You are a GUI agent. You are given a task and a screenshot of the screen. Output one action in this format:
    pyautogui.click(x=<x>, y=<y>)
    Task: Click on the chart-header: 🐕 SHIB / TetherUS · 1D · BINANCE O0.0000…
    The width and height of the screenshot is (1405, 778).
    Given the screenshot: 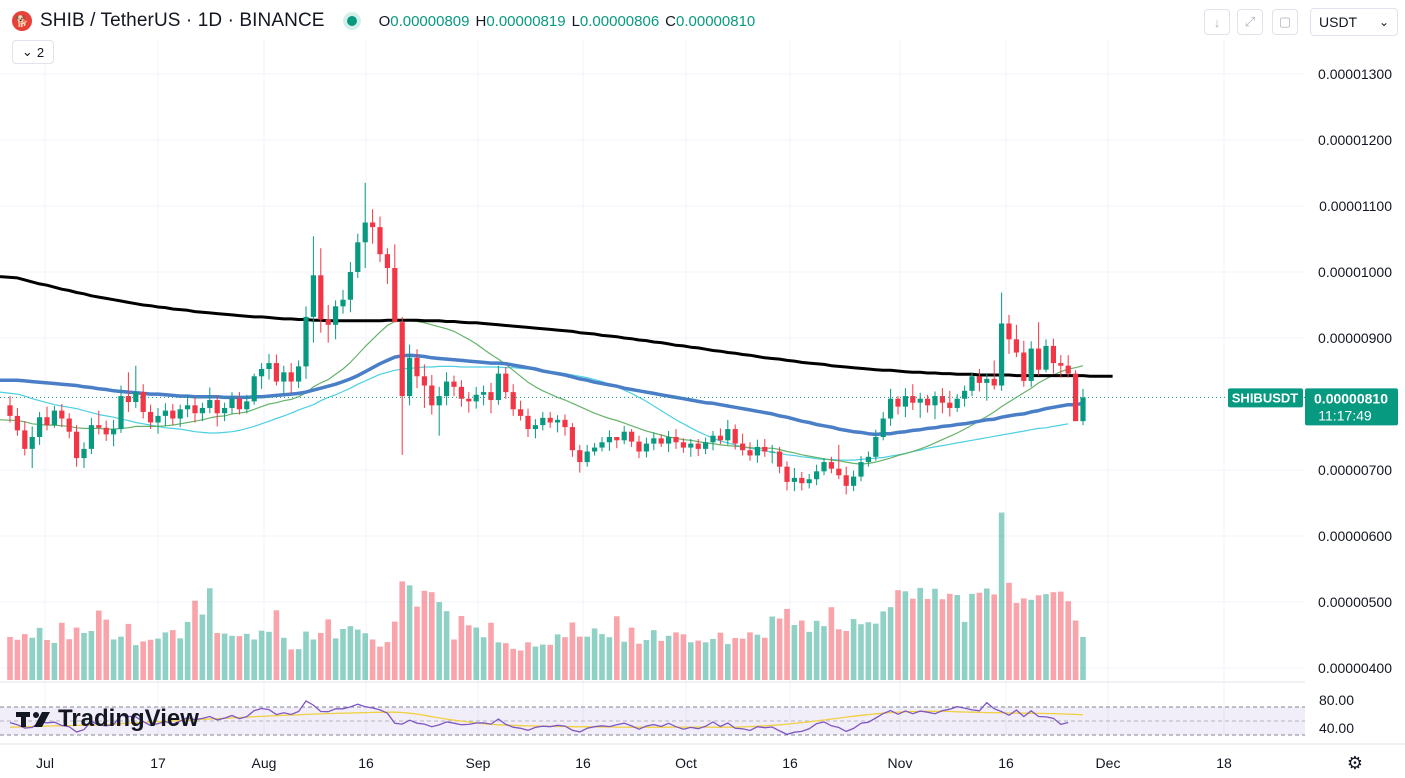 What is the action you would take?
    pyautogui.click(x=383, y=21)
    